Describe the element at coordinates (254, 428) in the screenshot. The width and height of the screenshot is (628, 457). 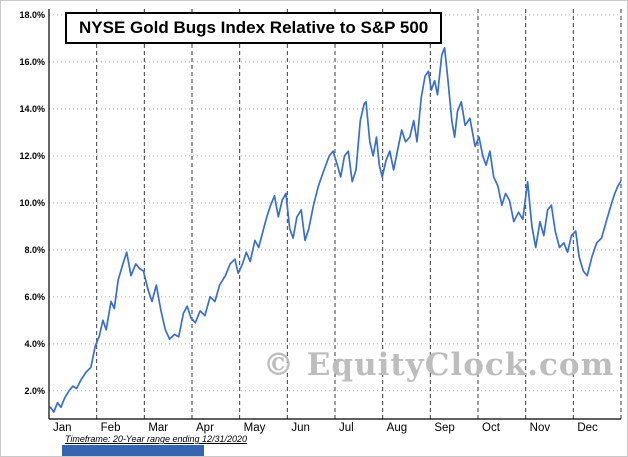
I see `month-label: May` at that location.